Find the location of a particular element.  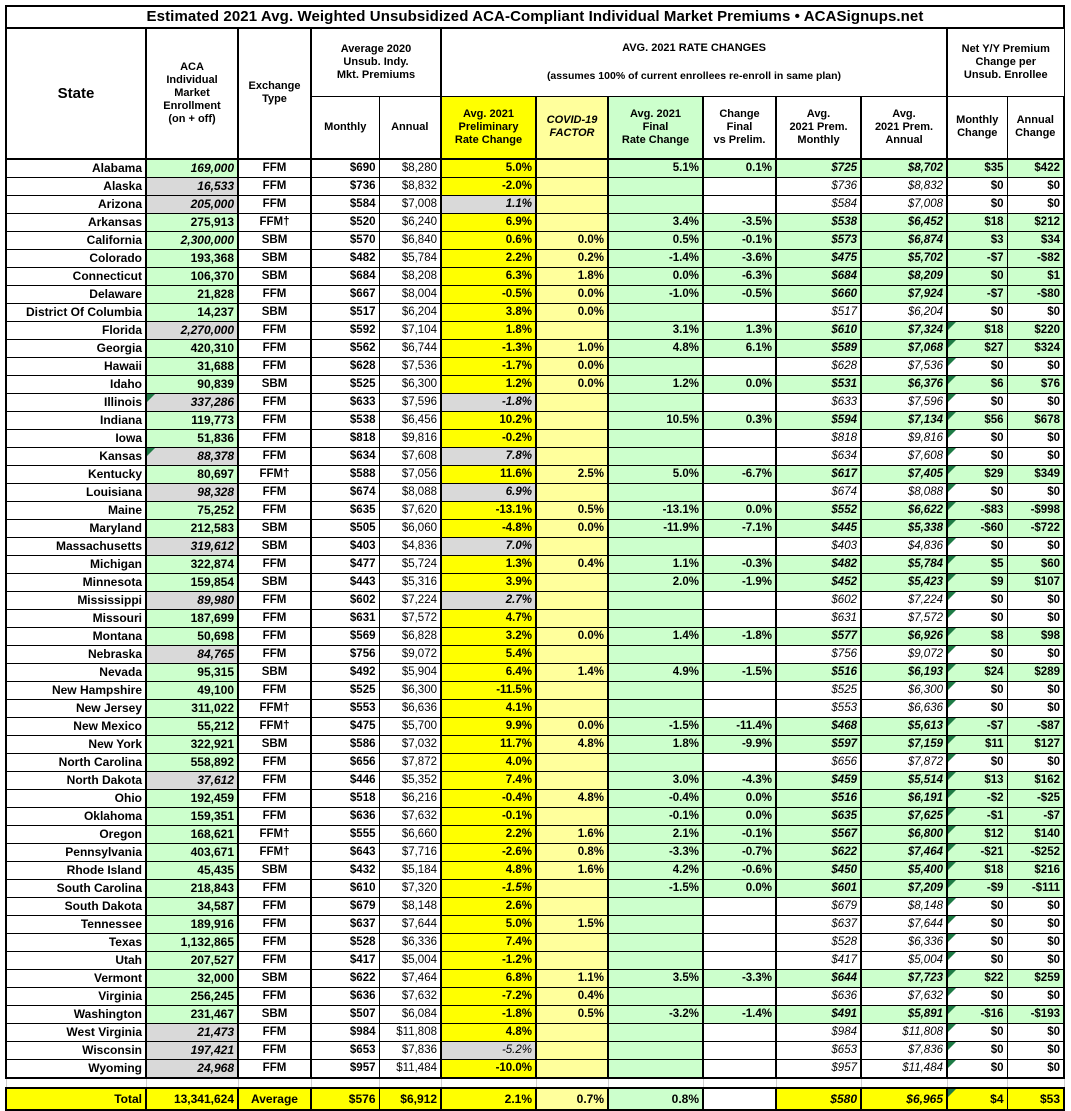

cell-monthly-change: $56 is located at coordinates (977, 420).